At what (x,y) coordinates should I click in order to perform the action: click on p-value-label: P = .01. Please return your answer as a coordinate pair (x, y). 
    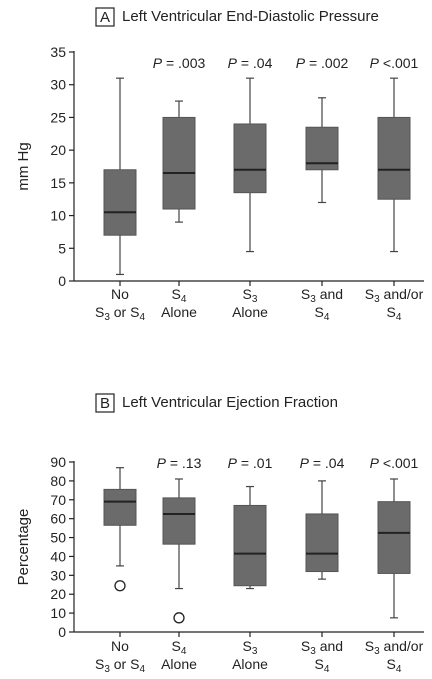
    Looking at the image, I should click on (250, 463).